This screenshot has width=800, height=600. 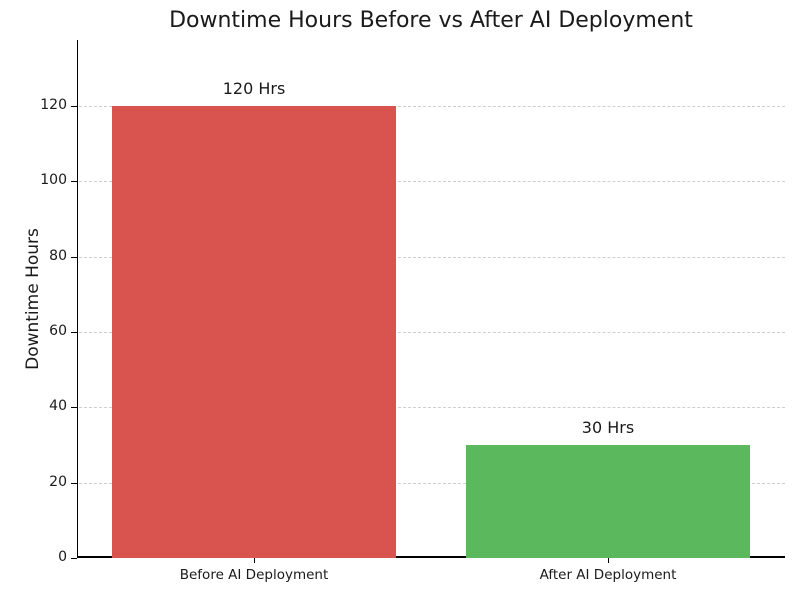 What do you see at coordinates (62, 557) in the screenshot?
I see `y-tick-label-0: 0` at bounding box center [62, 557].